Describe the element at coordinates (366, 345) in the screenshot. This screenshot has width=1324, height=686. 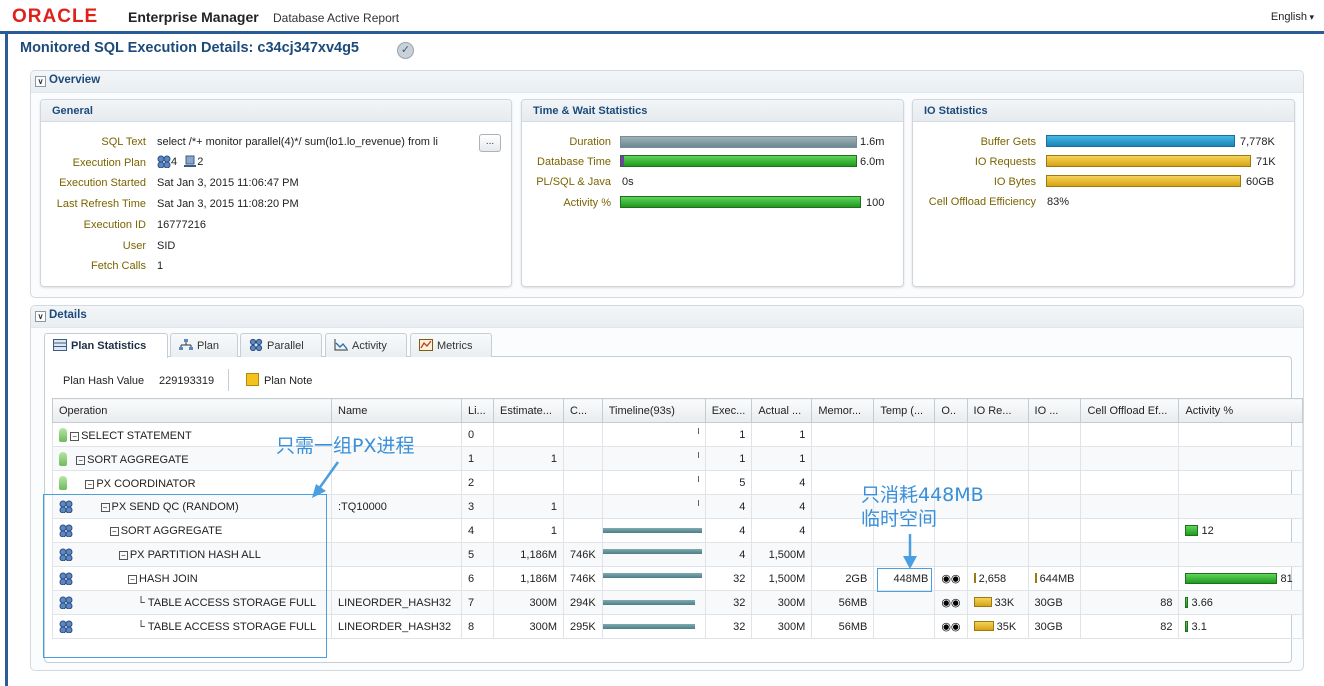
I see `tab-activity: Activity` at that location.